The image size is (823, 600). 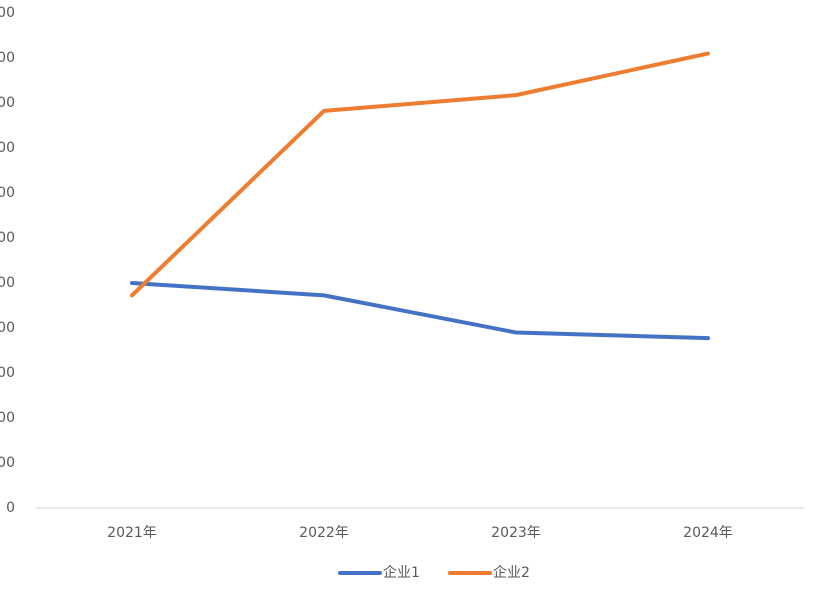 What do you see at coordinates (7, 463) in the screenshot?
I see `y-tick-label: 200` at bounding box center [7, 463].